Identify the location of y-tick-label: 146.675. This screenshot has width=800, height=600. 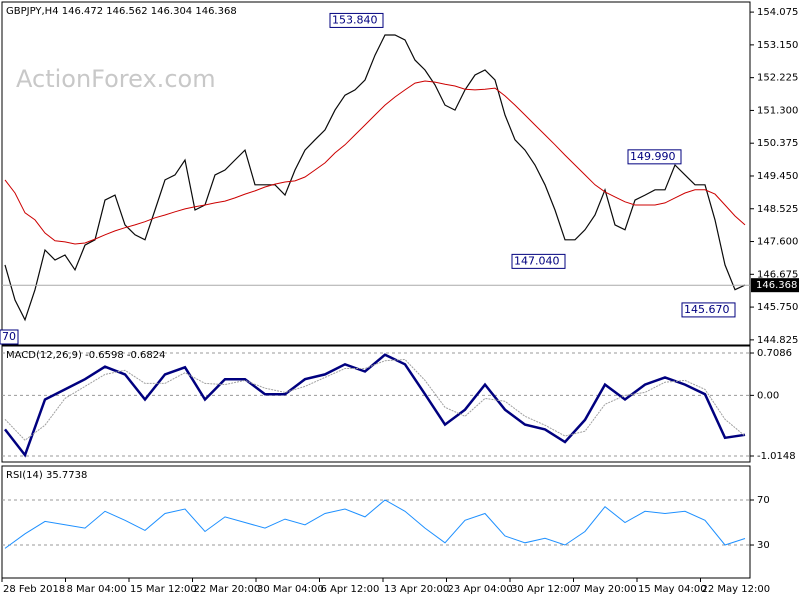
(777, 274).